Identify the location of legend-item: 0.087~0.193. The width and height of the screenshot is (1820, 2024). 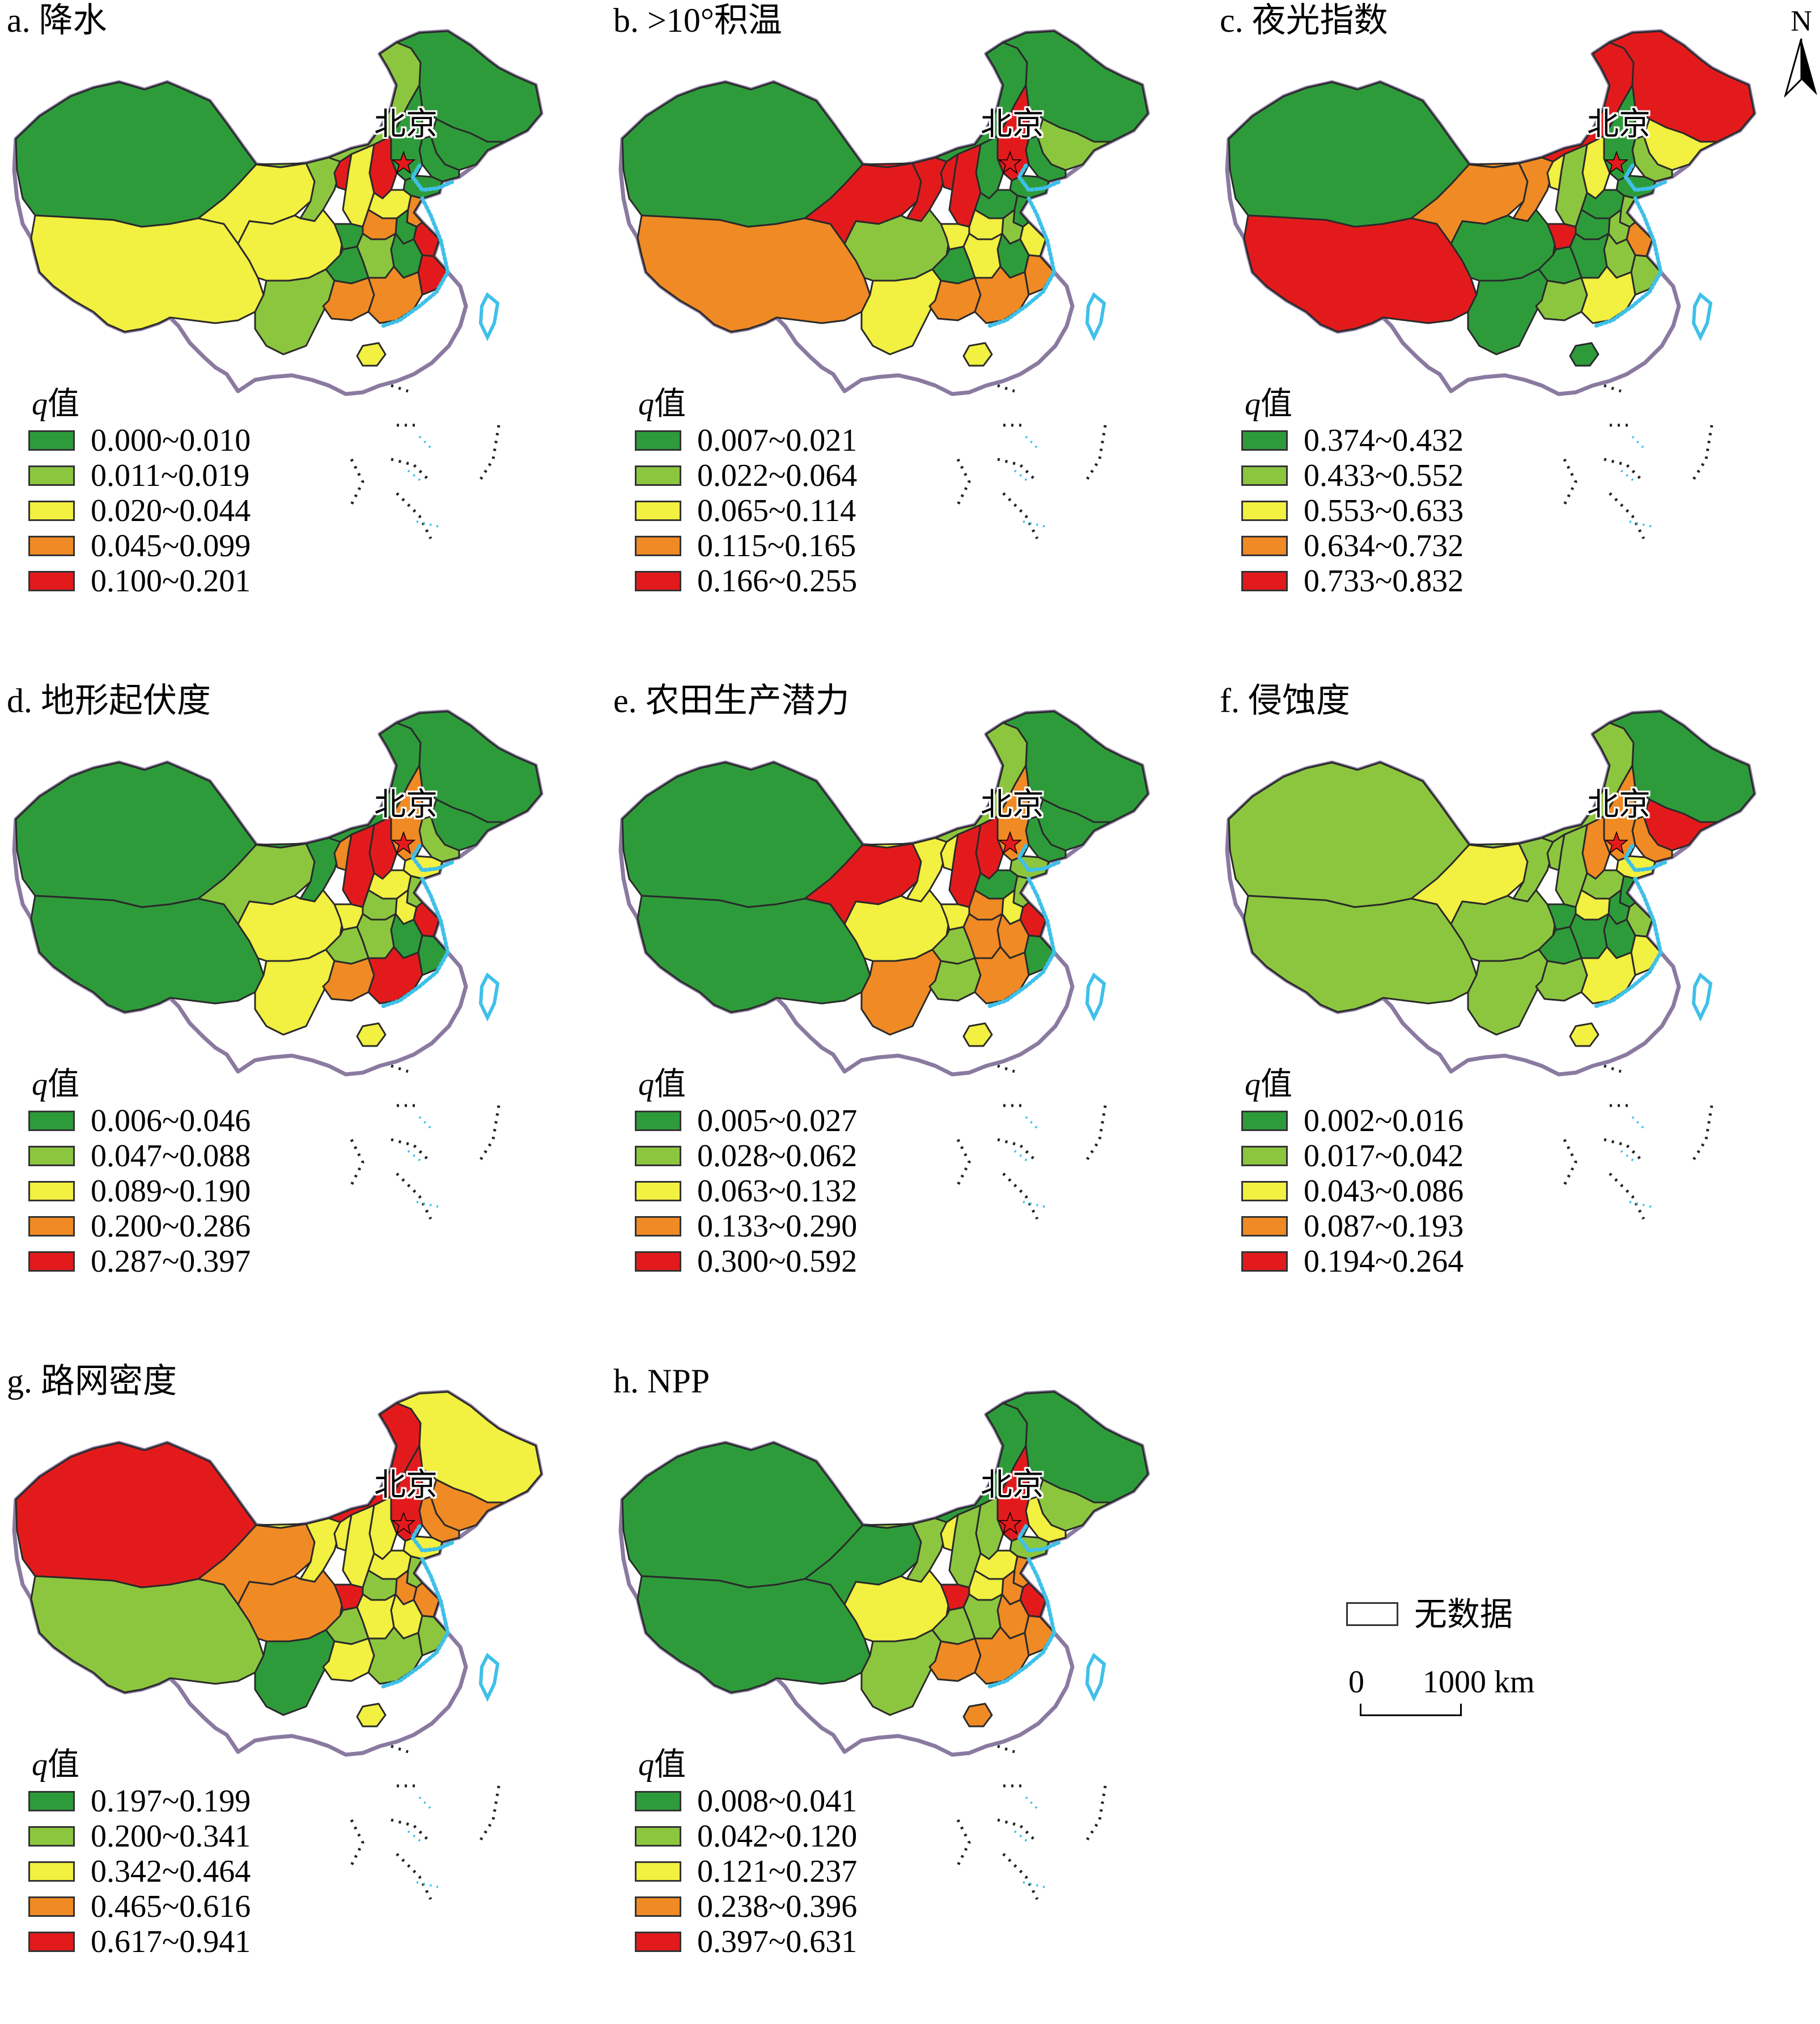
(1352, 1226).